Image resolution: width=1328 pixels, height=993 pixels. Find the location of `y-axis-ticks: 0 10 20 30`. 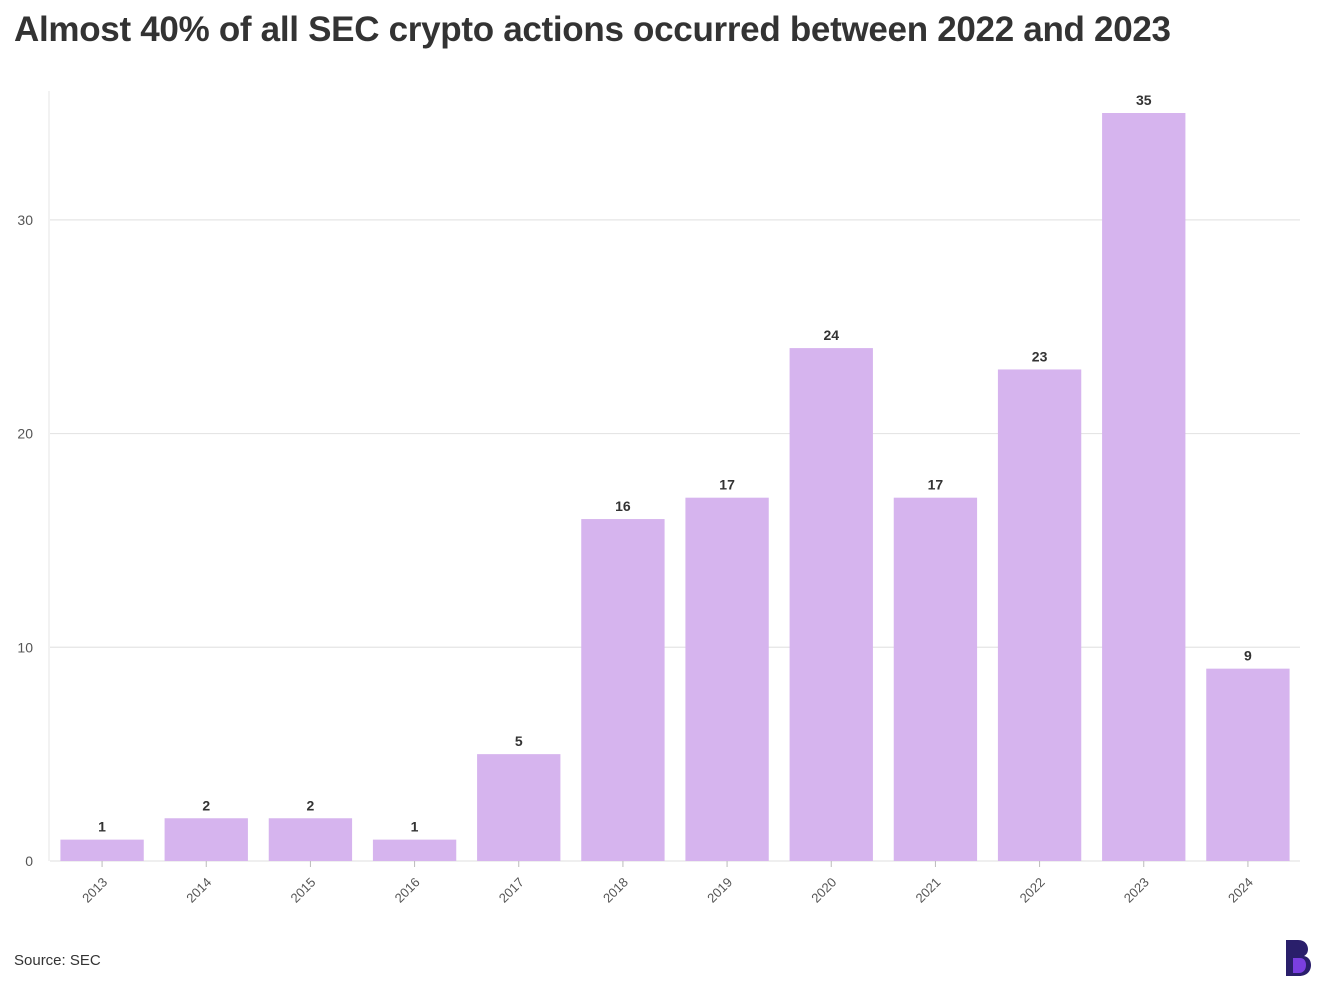

y-axis-ticks: 0 10 20 30 is located at coordinates (25, 540).